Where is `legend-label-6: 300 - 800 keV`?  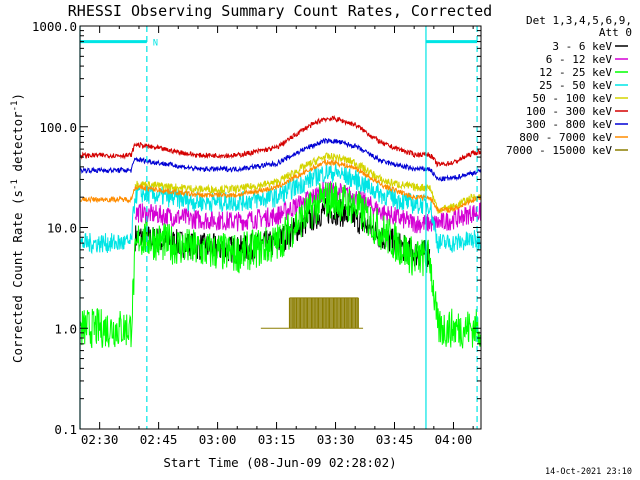
legend-label-6: 300 - 800 keV is located at coordinates (569, 124).